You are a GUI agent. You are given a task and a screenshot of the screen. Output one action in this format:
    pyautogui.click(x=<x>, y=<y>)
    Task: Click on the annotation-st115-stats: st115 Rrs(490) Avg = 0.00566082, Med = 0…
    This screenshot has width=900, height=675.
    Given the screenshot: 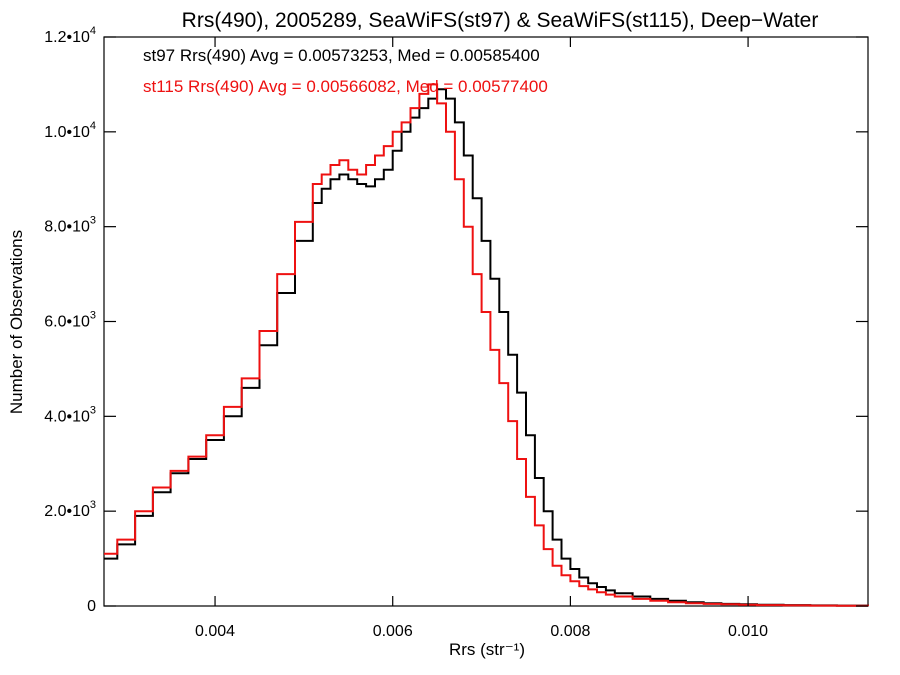 What is the action you would take?
    pyautogui.click(x=345, y=86)
    